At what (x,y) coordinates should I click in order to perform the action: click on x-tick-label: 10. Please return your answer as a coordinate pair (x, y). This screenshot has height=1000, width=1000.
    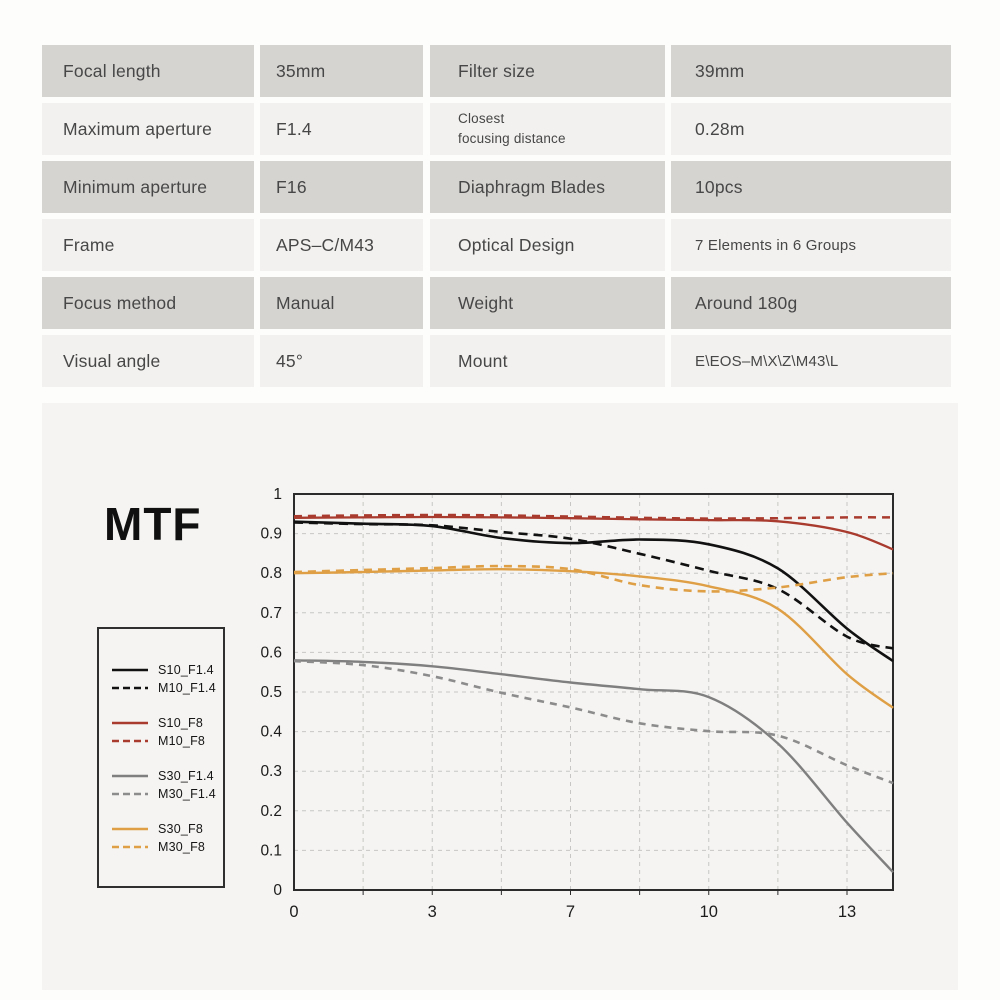
    Looking at the image, I should click on (709, 912).